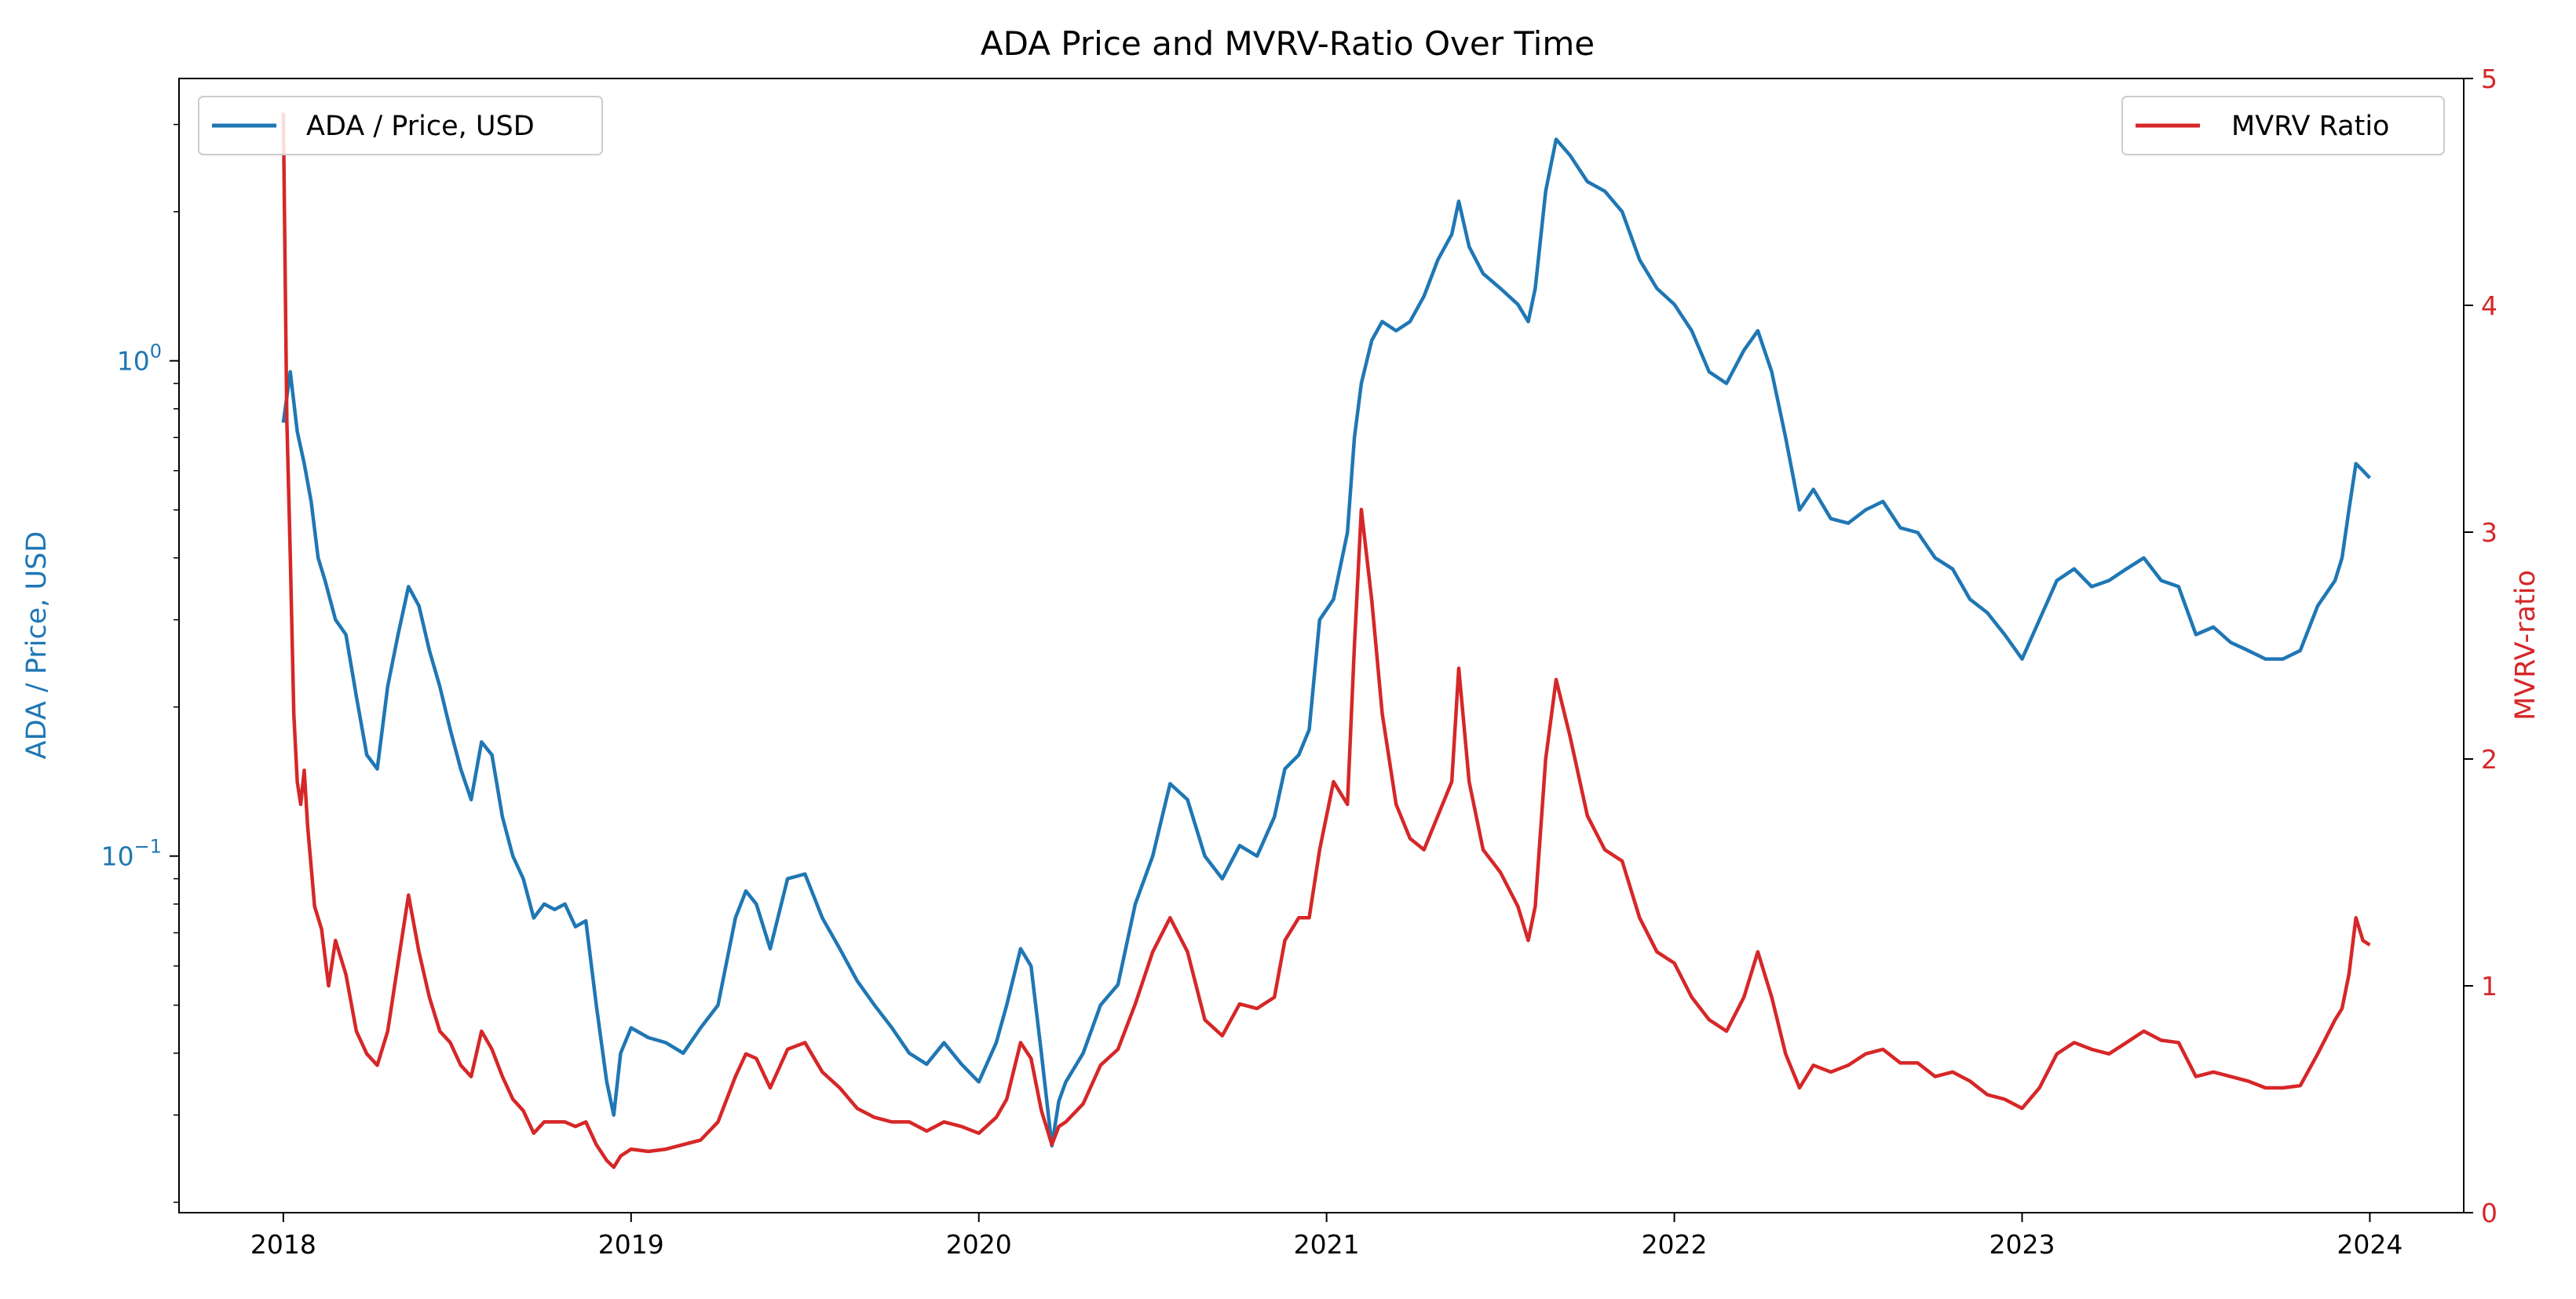  Describe the element at coordinates (1675, 1244) in the screenshot. I see `x-tick-label: 2022` at that location.